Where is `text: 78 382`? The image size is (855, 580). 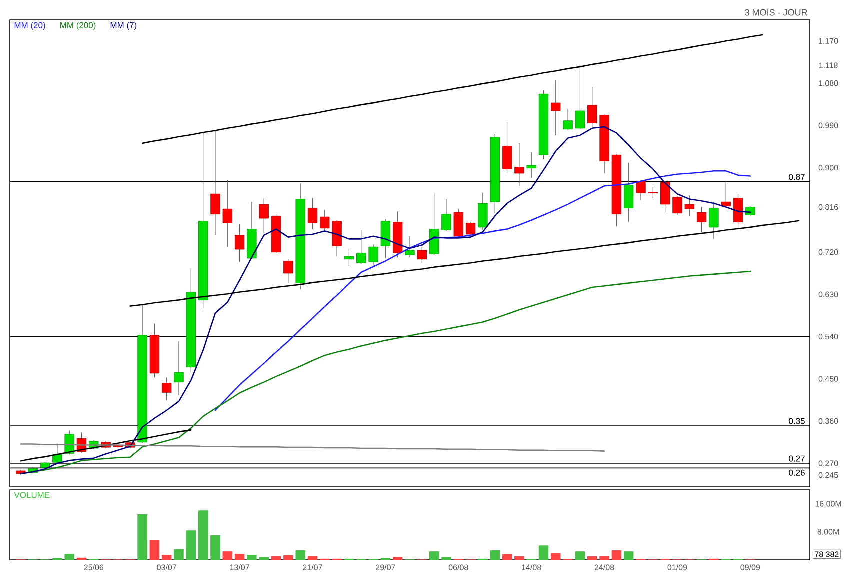
text: 78 382 is located at coordinates (827, 555).